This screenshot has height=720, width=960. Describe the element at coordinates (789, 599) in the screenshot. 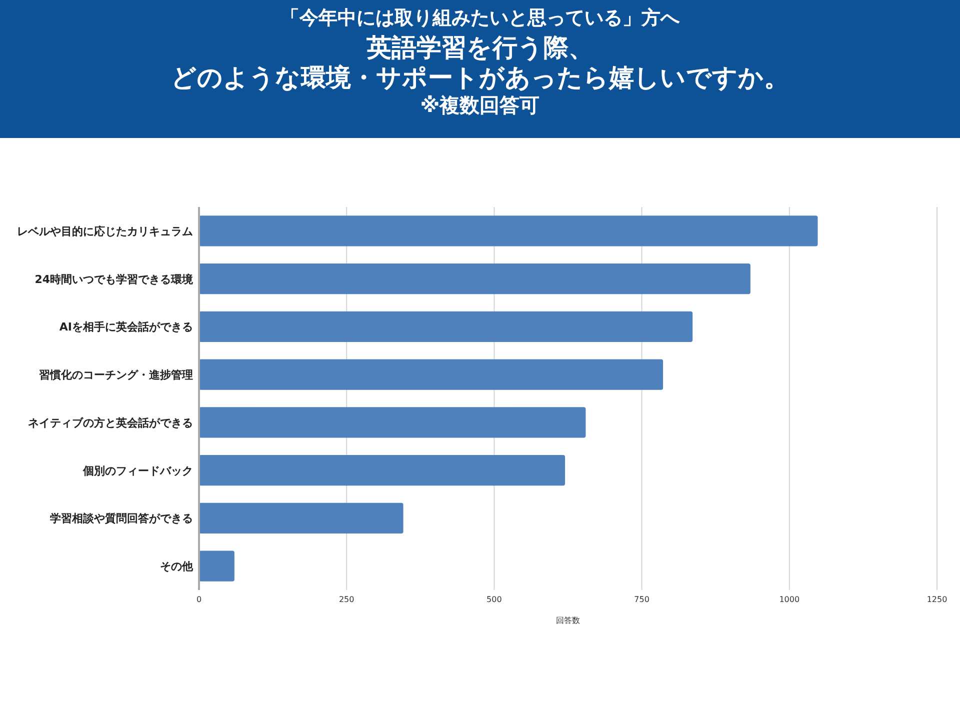

I see `x-tick-label: 1000` at that location.